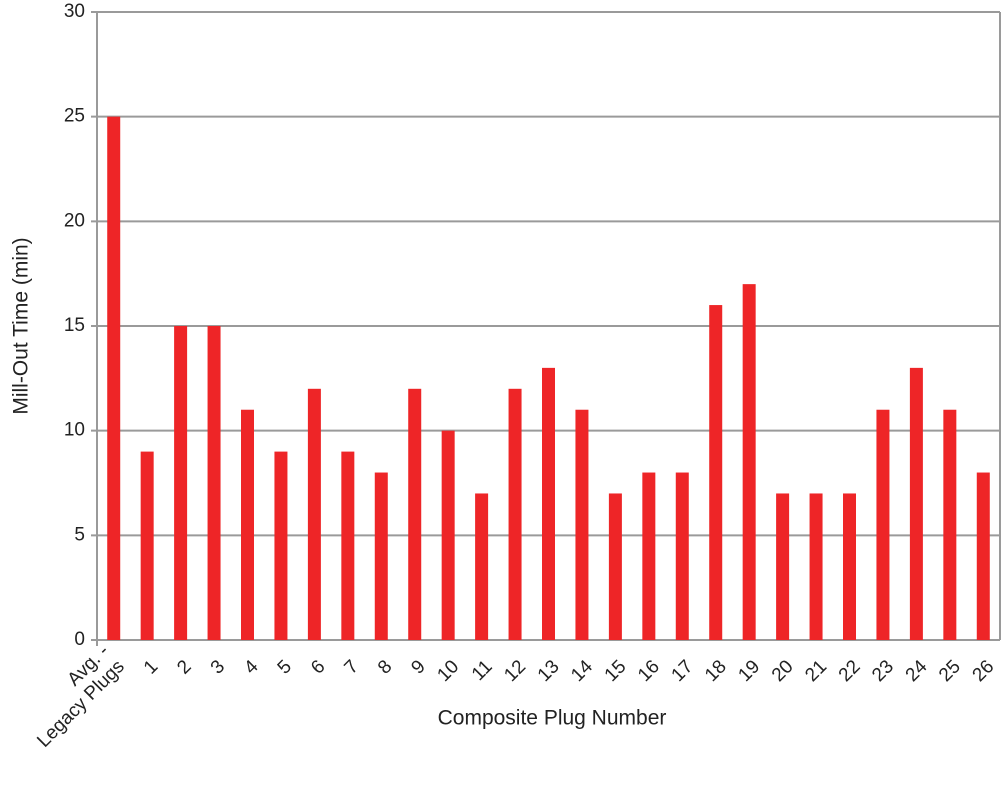 The image size is (1008, 799). I want to click on x-tick-label: 9, so click(418, 667).